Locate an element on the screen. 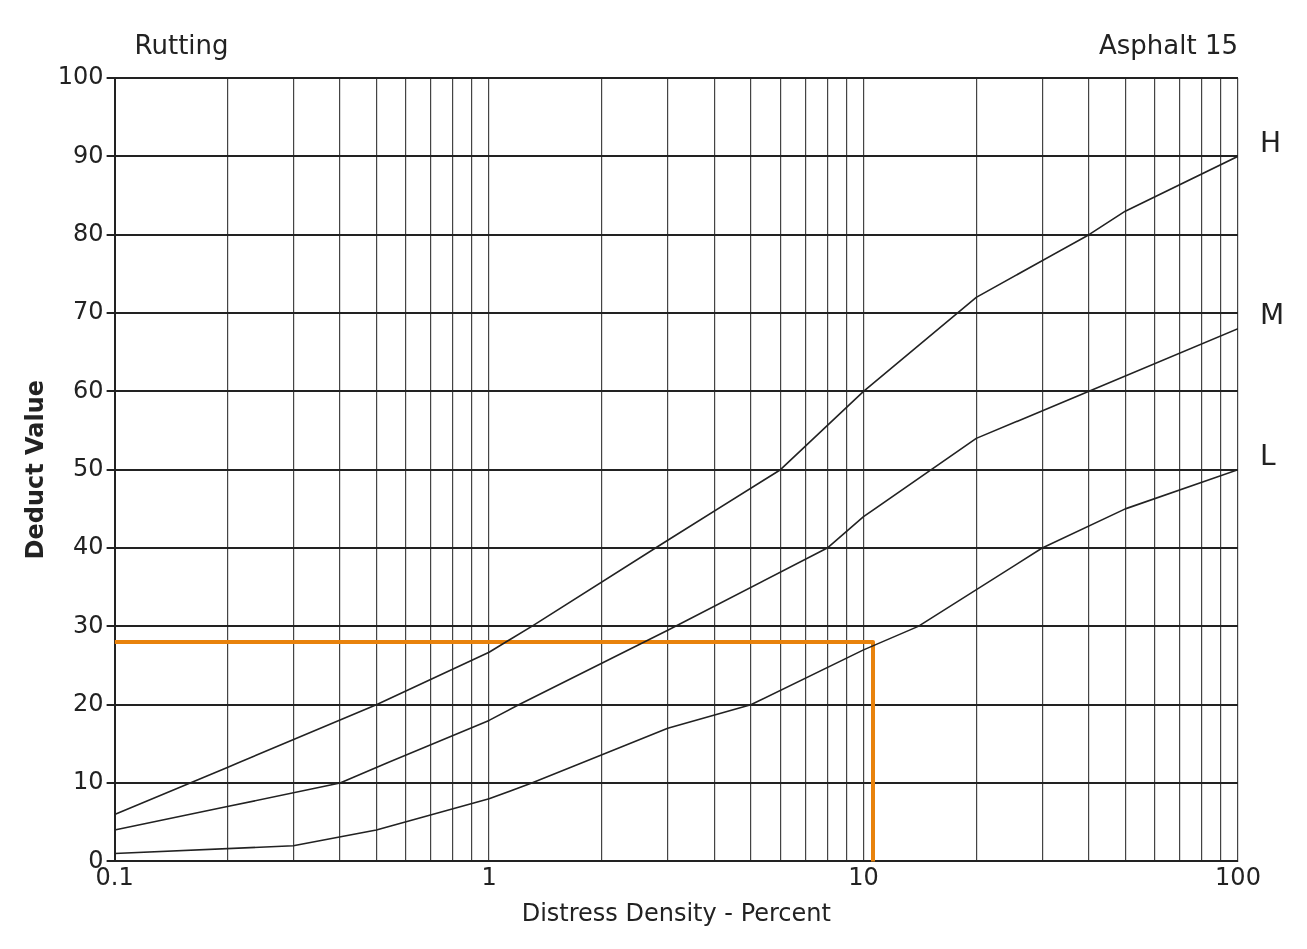 This screenshot has height=949, width=1307. x-tick-label: 10 is located at coordinates (863, 877).